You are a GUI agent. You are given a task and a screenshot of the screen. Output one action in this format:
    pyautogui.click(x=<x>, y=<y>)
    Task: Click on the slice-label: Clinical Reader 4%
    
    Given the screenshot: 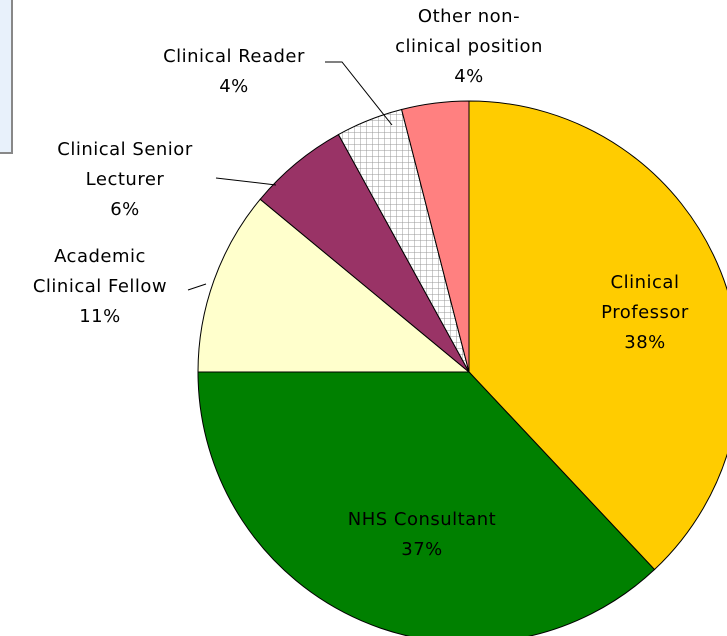 What is the action you would take?
    pyautogui.click(x=234, y=72)
    